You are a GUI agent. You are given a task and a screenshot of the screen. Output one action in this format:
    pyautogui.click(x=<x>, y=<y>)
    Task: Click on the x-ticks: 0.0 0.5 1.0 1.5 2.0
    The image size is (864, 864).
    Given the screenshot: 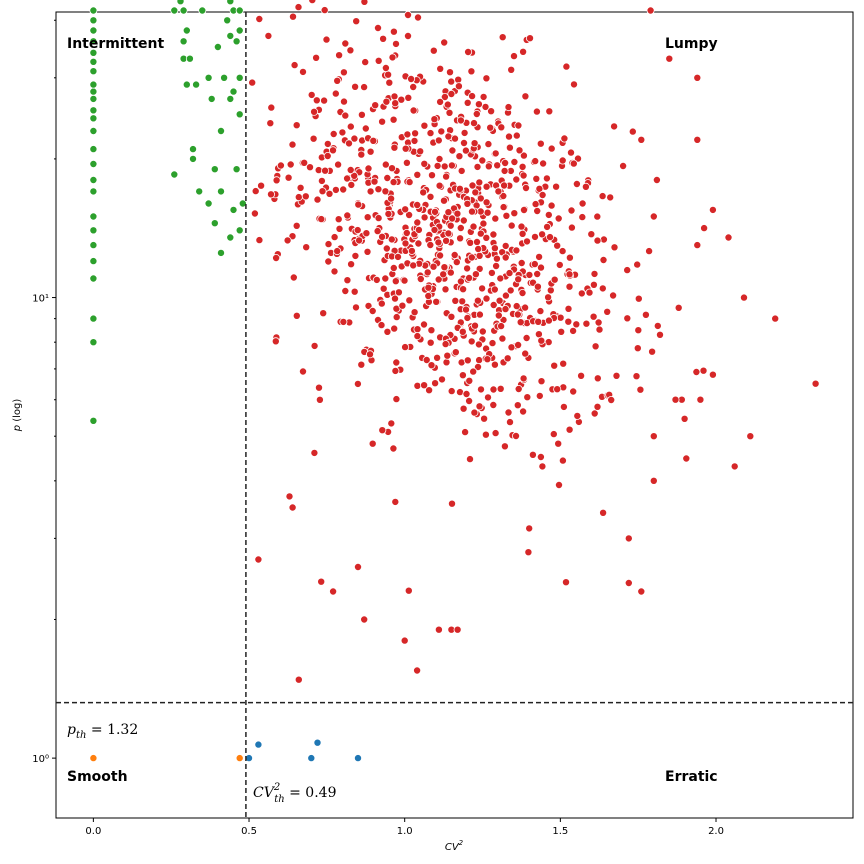 What is the action you would take?
    pyautogui.click(x=404, y=827)
    